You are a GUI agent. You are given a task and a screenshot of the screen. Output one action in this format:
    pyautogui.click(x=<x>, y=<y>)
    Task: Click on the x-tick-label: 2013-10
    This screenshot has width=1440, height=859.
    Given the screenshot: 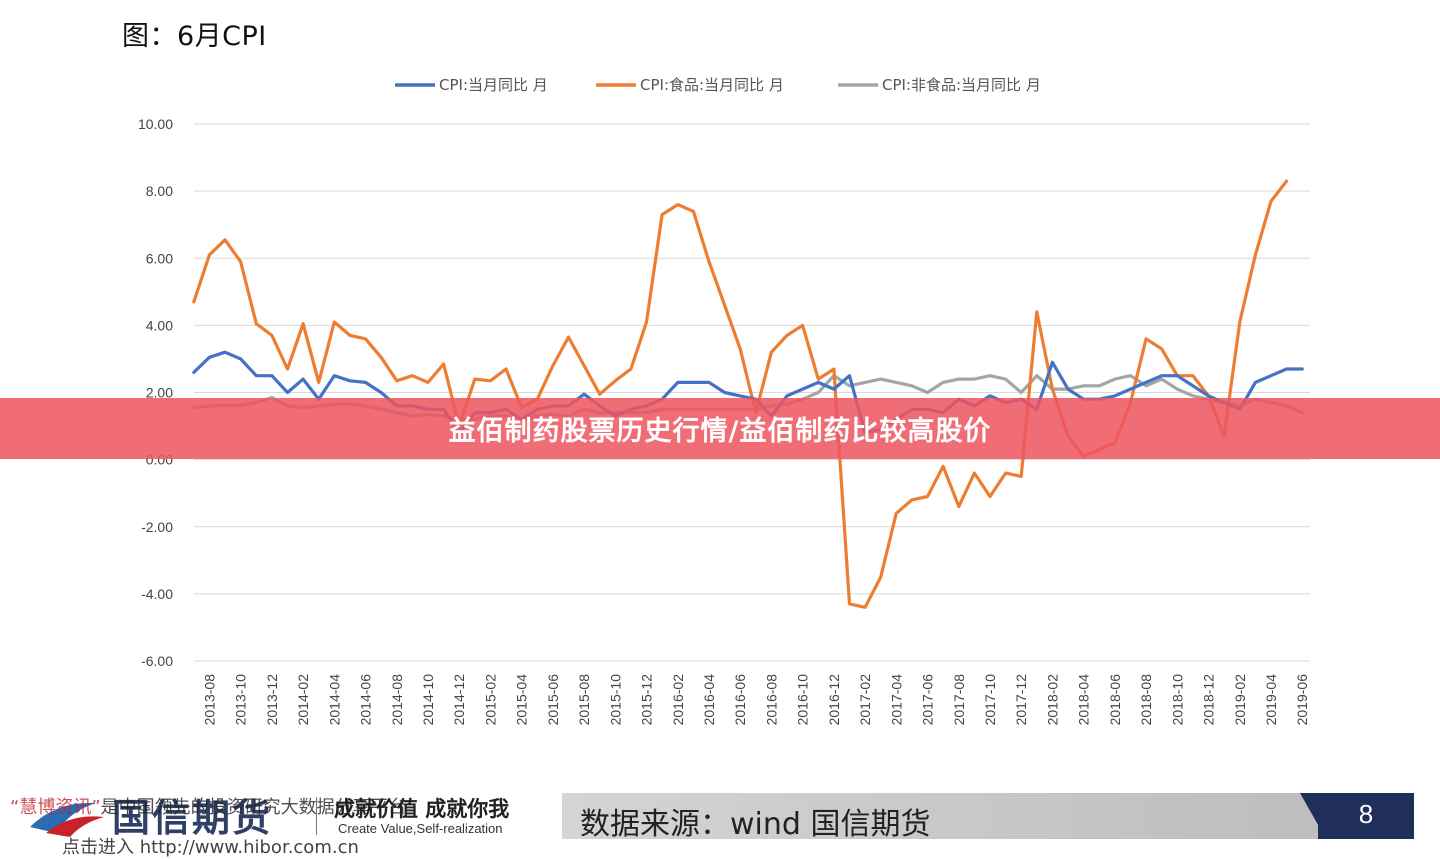 What is the action you would take?
    pyautogui.click(x=241, y=700)
    